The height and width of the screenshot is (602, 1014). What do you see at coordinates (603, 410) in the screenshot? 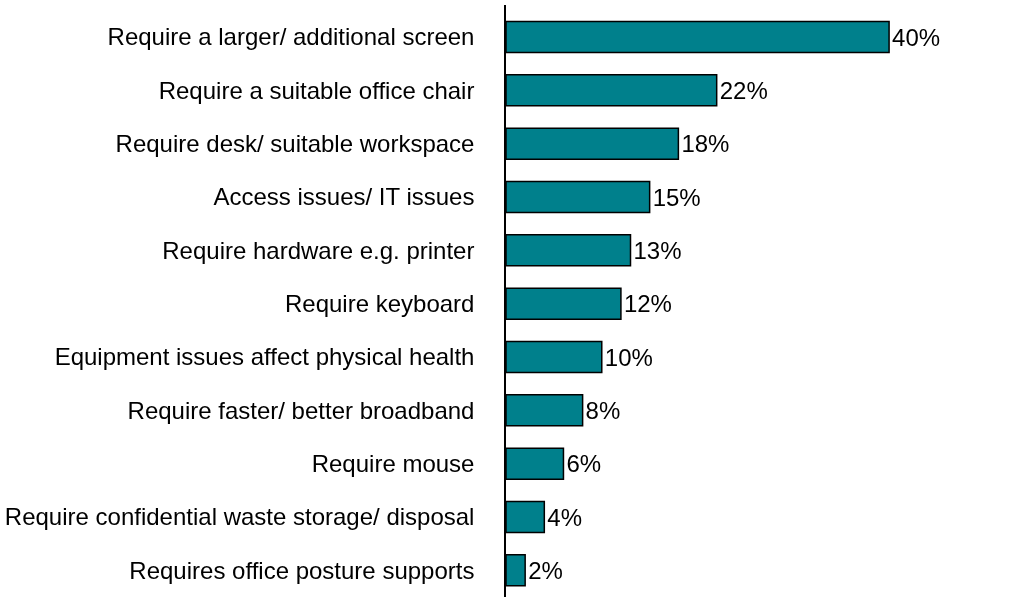
I see `data-label: 8%` at bounding box center [603, 410].